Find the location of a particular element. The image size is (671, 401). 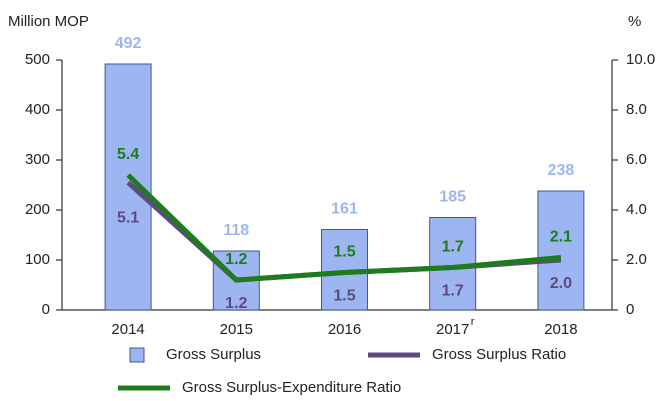

line-value-label: 2.0 is located at coordinates (561, 283).